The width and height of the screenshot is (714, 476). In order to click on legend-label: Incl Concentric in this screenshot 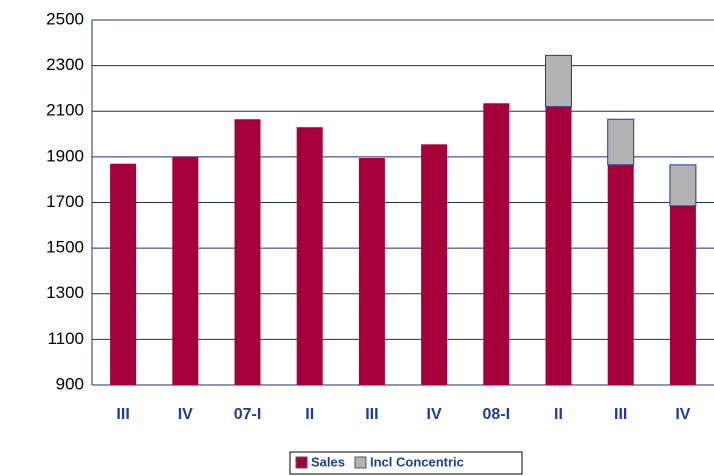, I will do `click(417, 461)`.